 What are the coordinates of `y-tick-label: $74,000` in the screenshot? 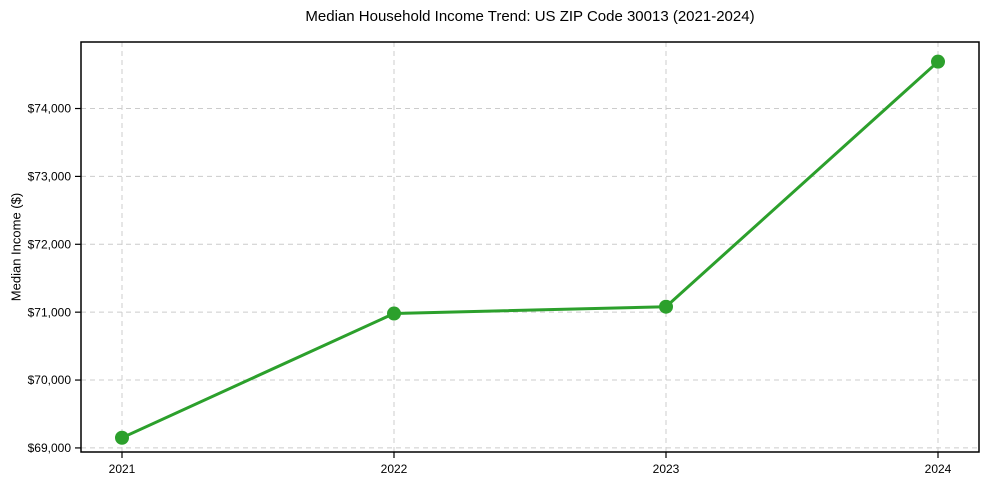 It's located at (50, 109).